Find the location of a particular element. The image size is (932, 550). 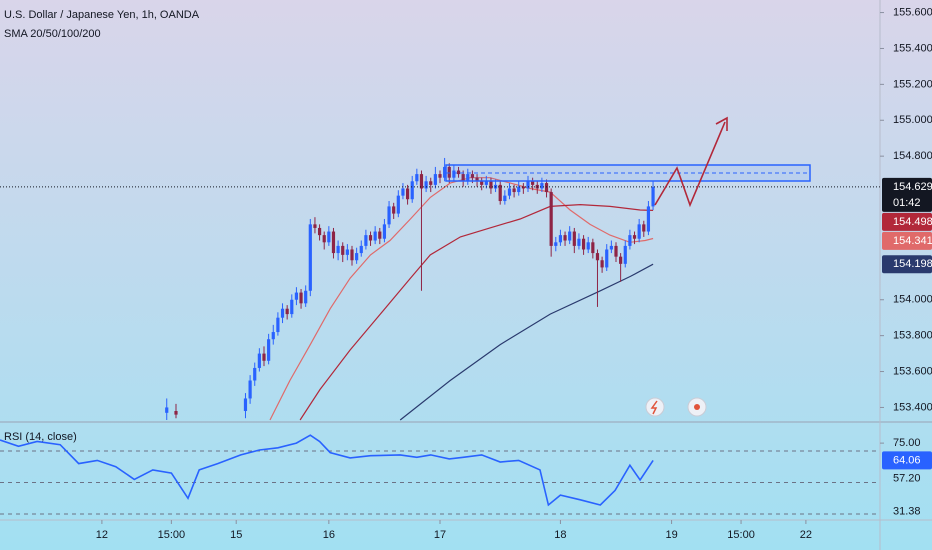

x-tick-label: 18 is located at coordinates (560, 535).